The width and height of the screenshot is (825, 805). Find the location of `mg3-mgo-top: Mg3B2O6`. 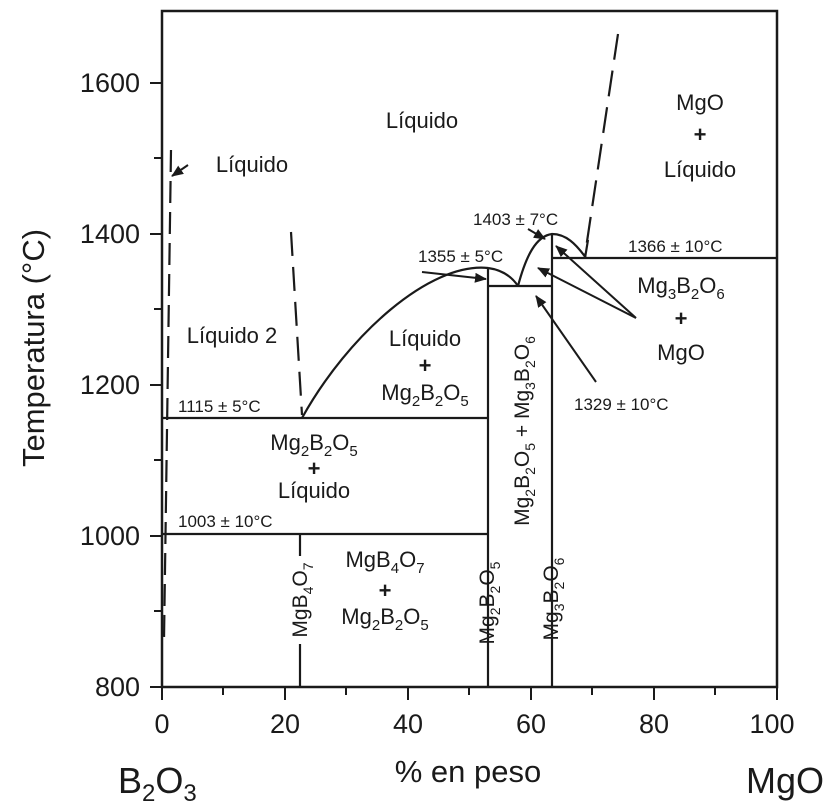

mg3-mgo-top: Mg3B2O6 is located at coordinates (680, 288).